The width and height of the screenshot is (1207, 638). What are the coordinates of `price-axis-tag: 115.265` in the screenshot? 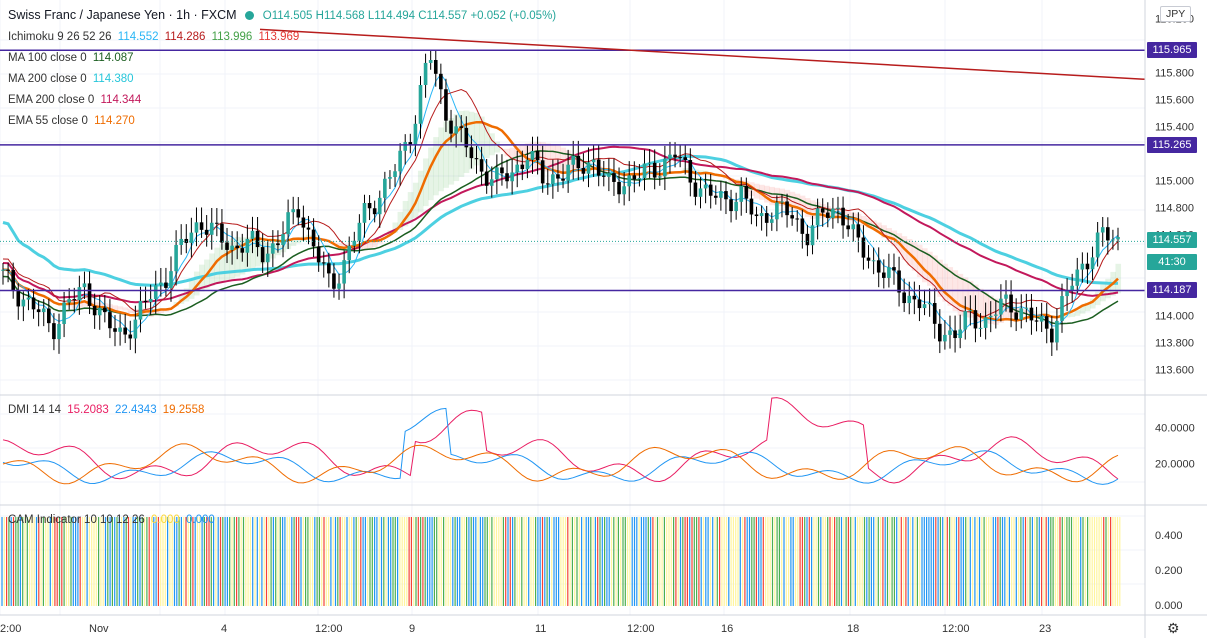 It's located at (1172, 144).